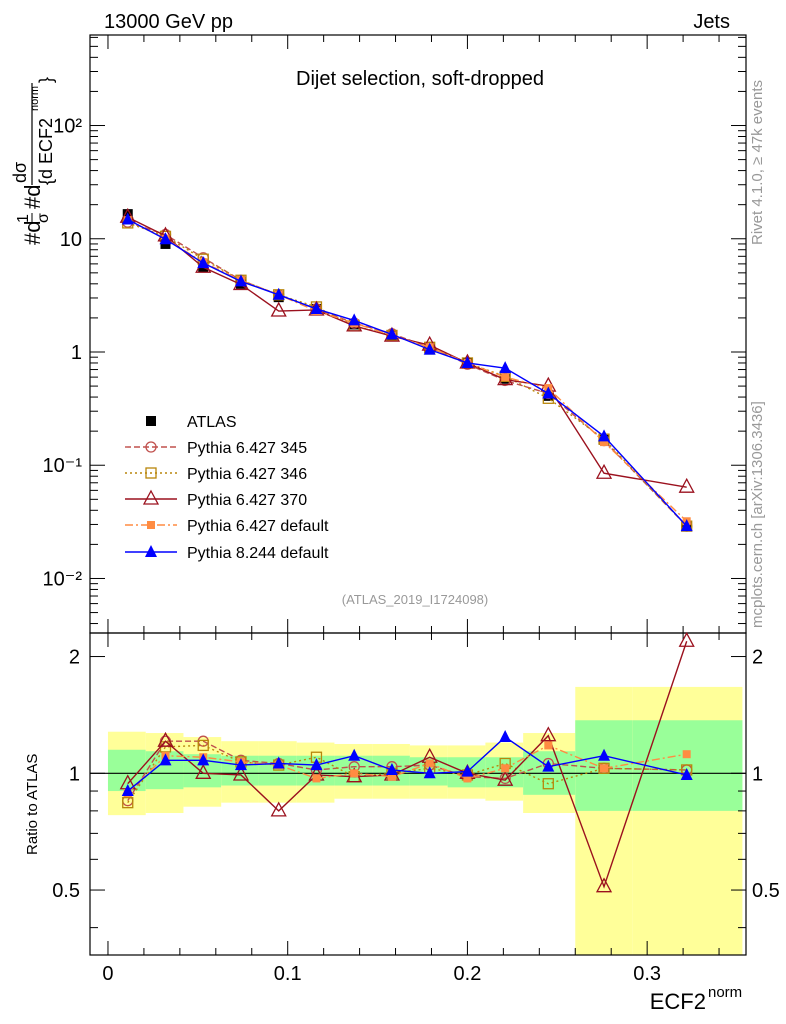 This screenshot has width=786, height=1024. What do you see at coordinates (725, 992) in the screenshot?
I see `x-axis-title-sup: norm` at bounding box center [725, 992].